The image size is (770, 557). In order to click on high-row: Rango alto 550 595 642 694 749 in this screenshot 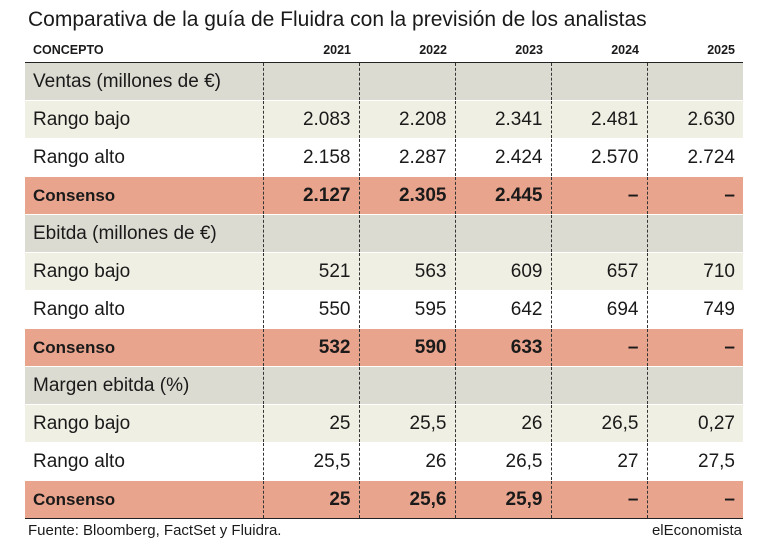, I will do `click(384, 309)`.